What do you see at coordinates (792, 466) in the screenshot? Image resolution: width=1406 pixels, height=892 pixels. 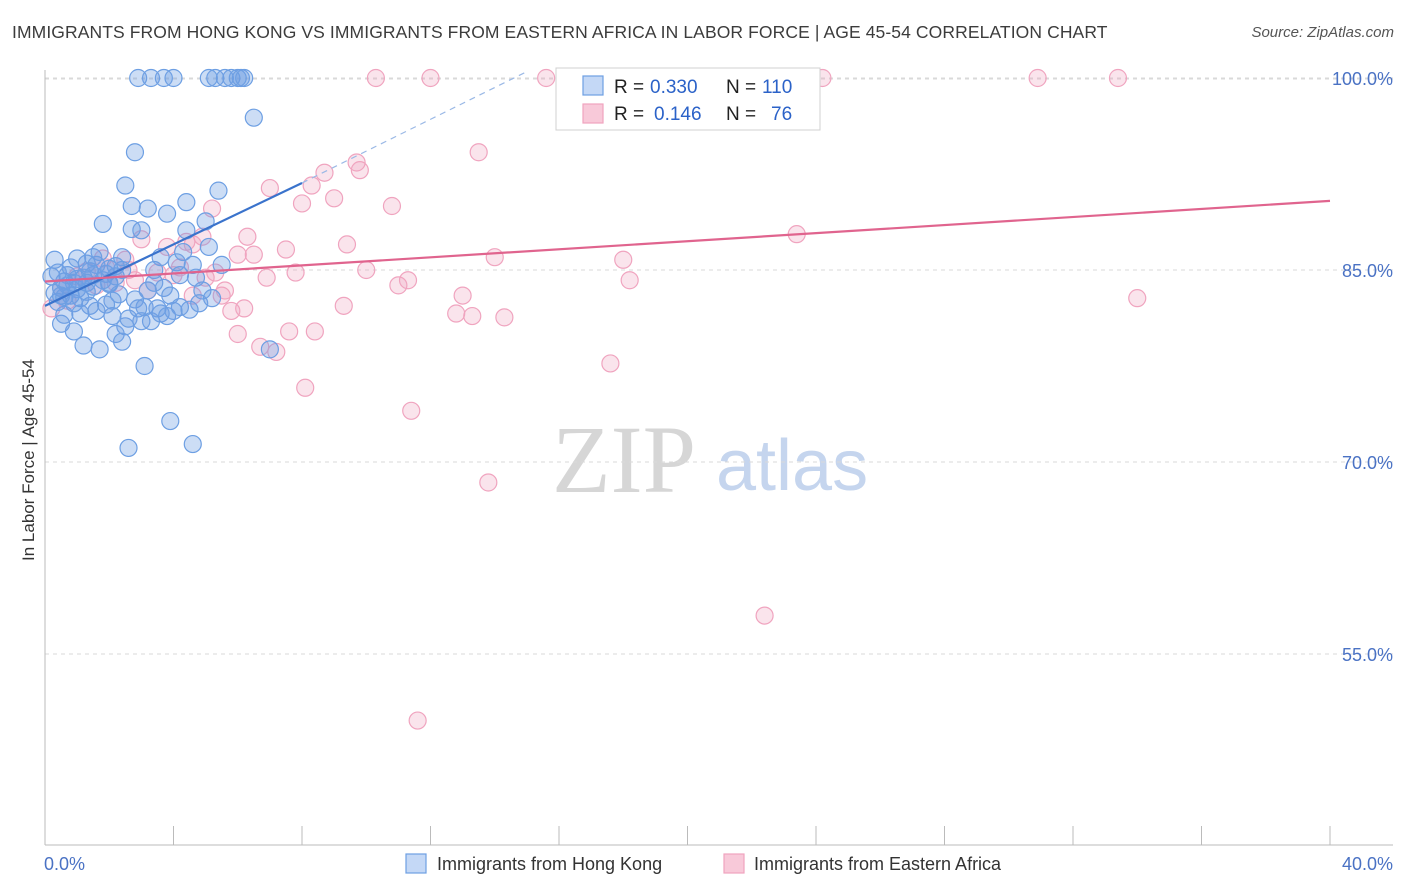 I see `watermark-atlas: atlas` at bounding box center [792, 466].